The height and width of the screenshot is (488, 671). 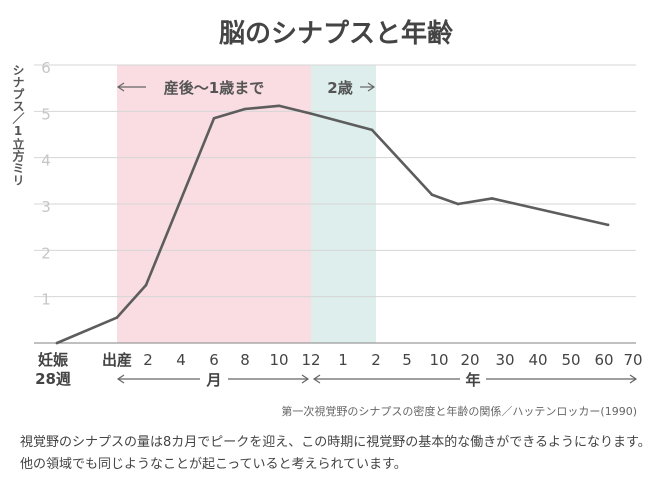 I want to click on years-arrow-head-left, so click(x=316, y=379).